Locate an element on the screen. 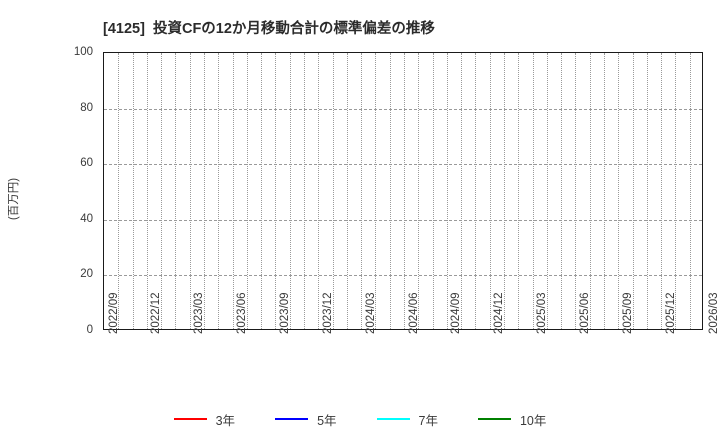 The image size is (720, 440). y-tick-label: 20 is located at coordinates (86, 274).